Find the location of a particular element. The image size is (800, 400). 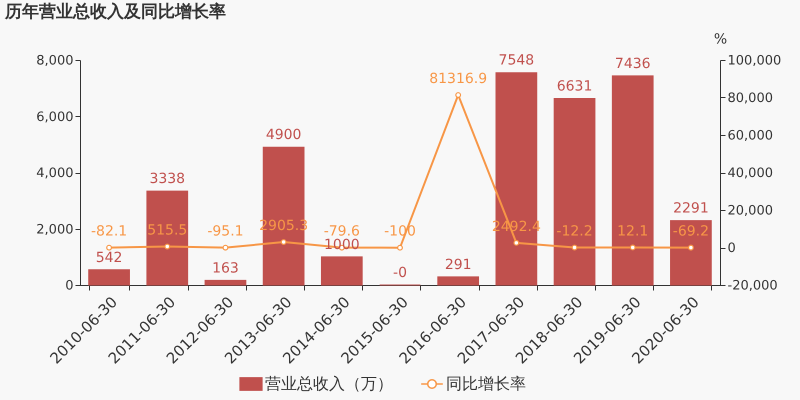

y-tick-label: 4,000 is located at coordinates (55, 173).